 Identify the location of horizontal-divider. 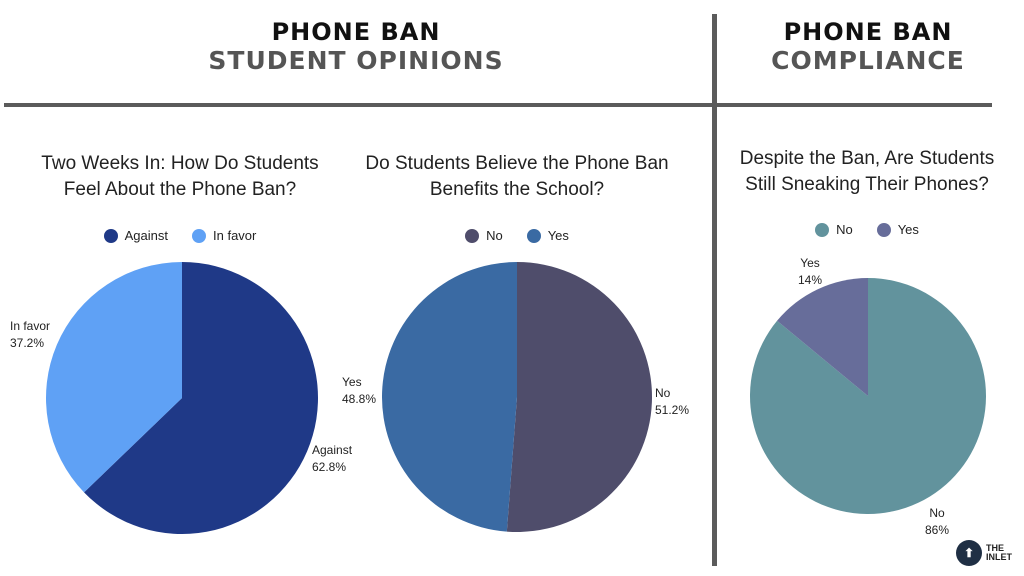
(498, 105).